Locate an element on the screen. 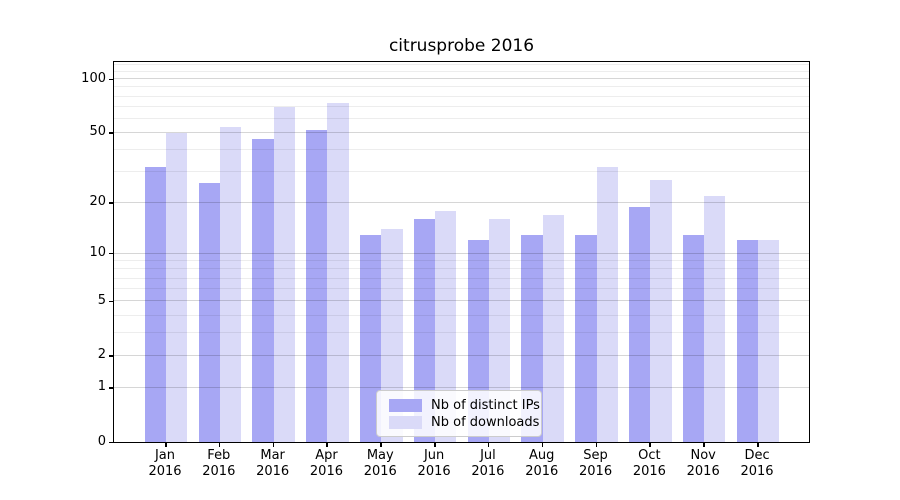 This screenshot has height=500, width=900. legend-swatch-downloads is located at coordinates (405, 422).